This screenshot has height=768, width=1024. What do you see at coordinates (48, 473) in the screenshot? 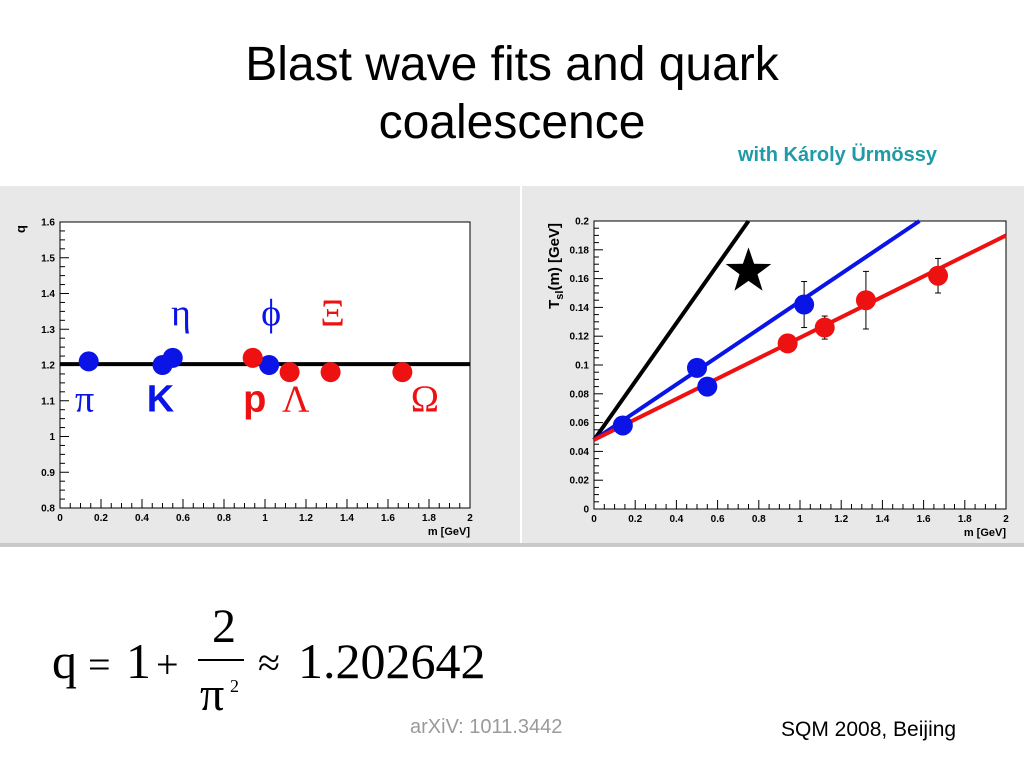
I see `y-tick-label: 0.9` at bounding box center [48, 473].